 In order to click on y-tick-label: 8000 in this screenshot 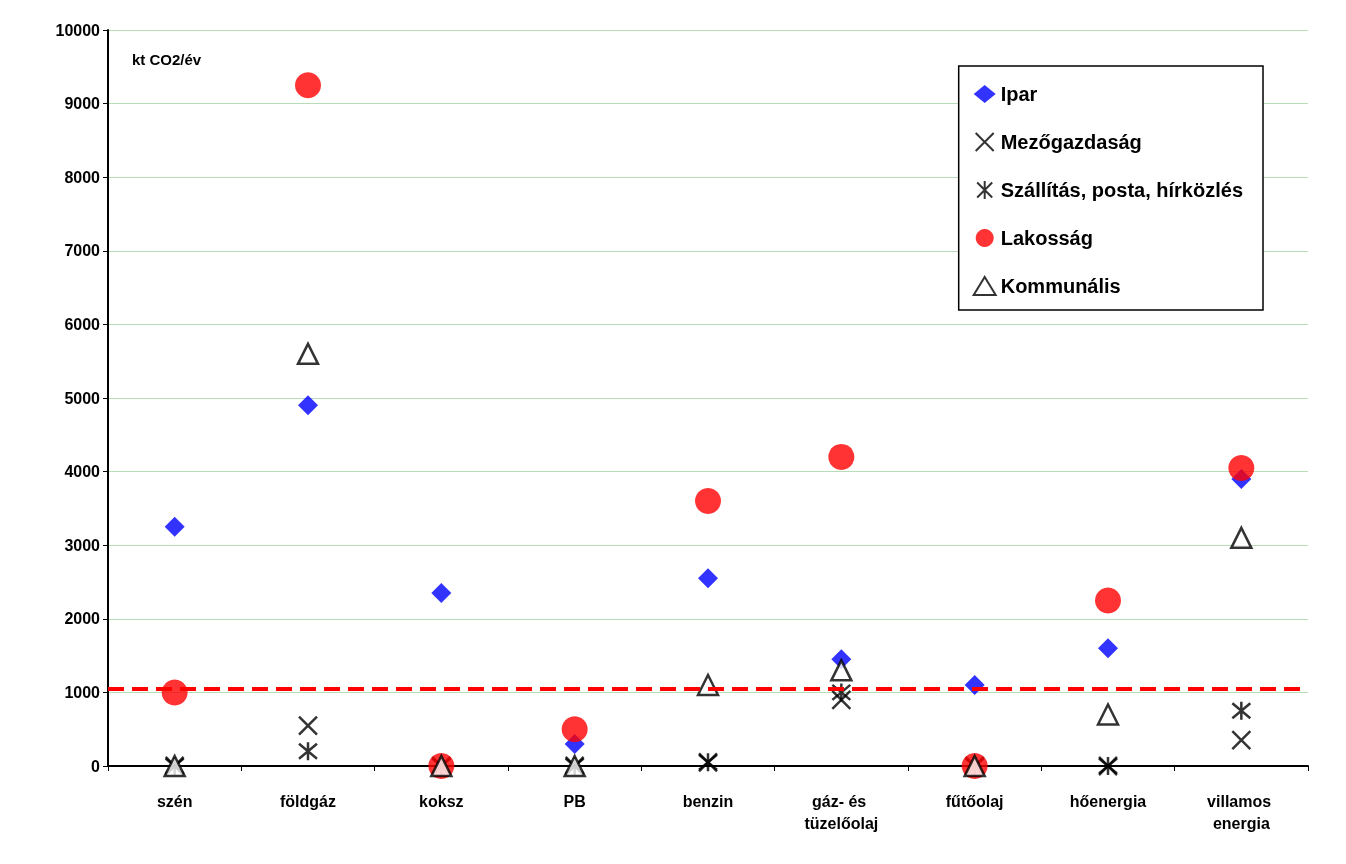, I will do `click(82, 177)`.